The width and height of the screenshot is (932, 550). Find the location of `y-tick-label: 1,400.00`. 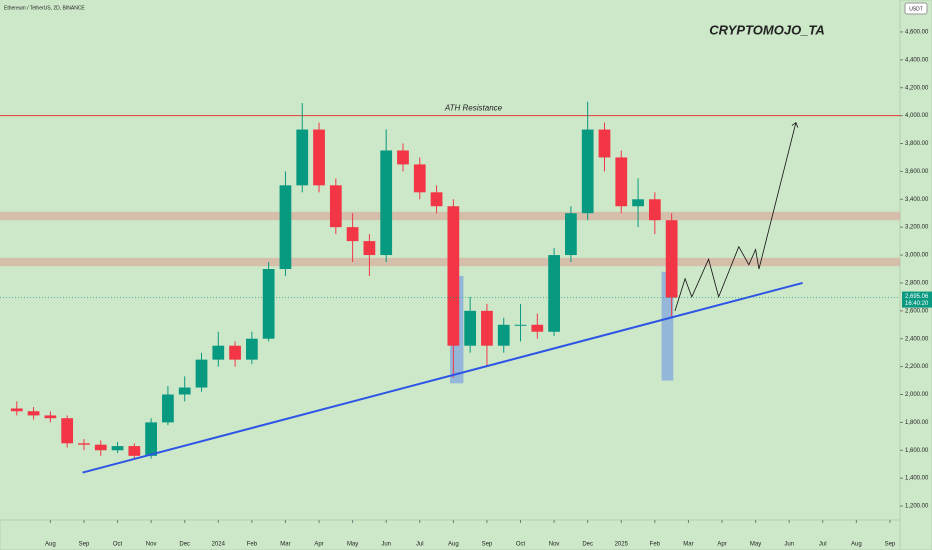

y-tick-label: 1,400.00 is located at coordinates (917, 479).